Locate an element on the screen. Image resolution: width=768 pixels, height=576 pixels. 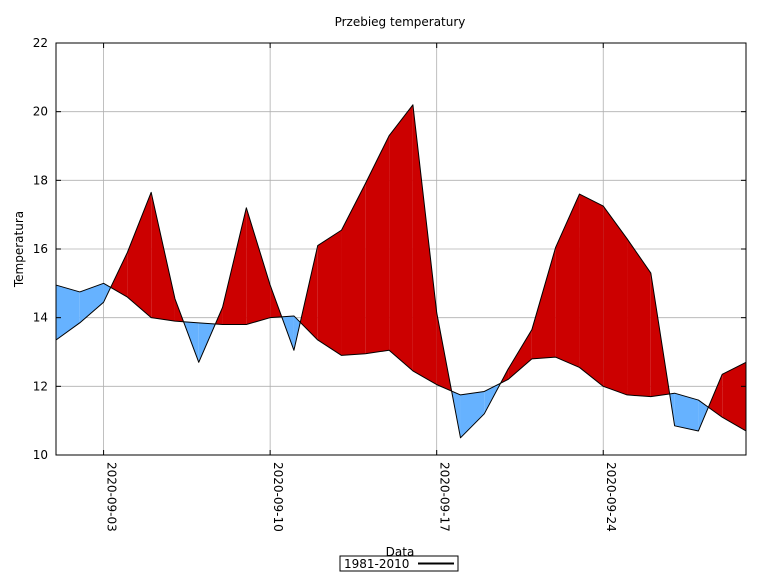
legend-label: 1981-2010 is located at coordinates (376, 564).